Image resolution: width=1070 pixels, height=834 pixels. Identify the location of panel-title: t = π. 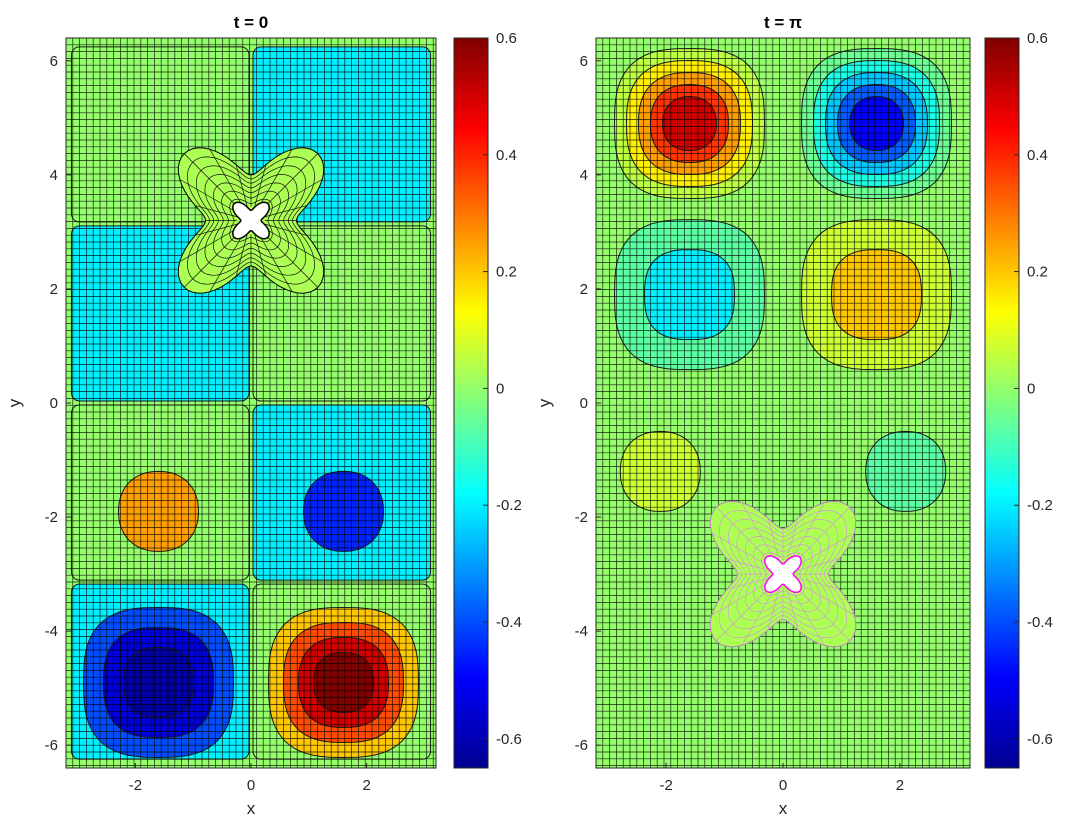
(783, 22).